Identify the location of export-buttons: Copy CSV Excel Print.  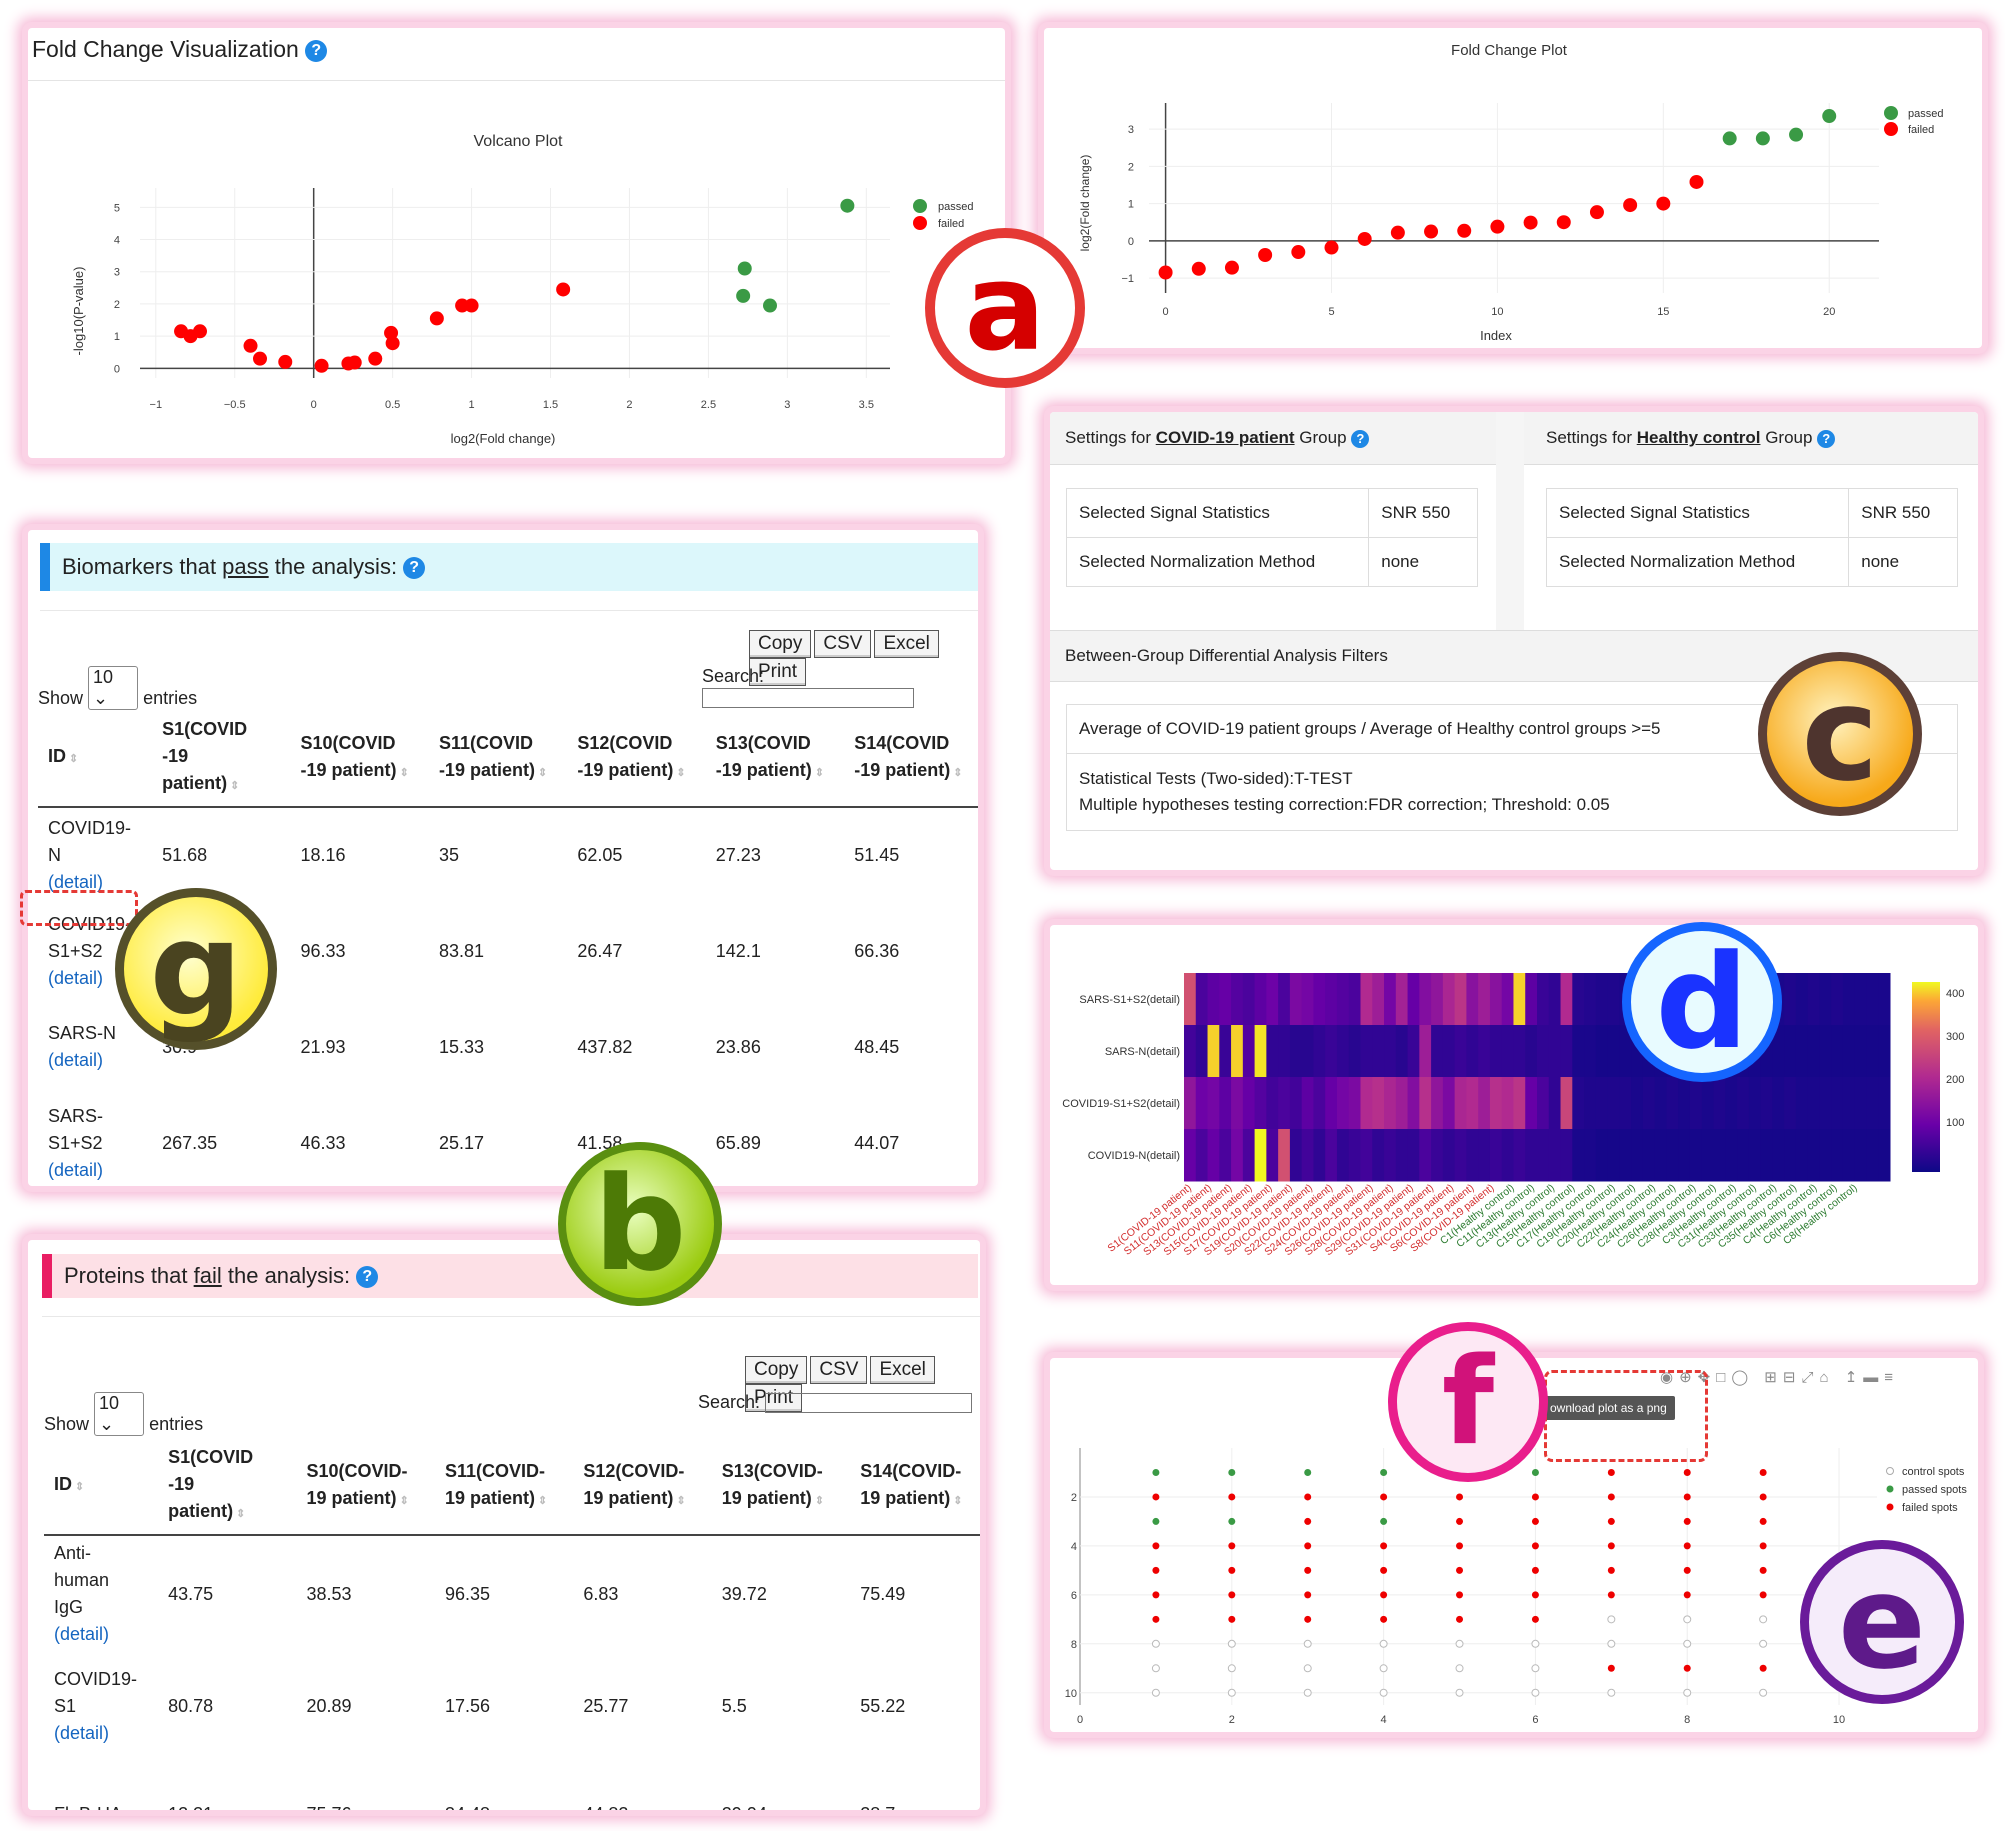
(862, 658).